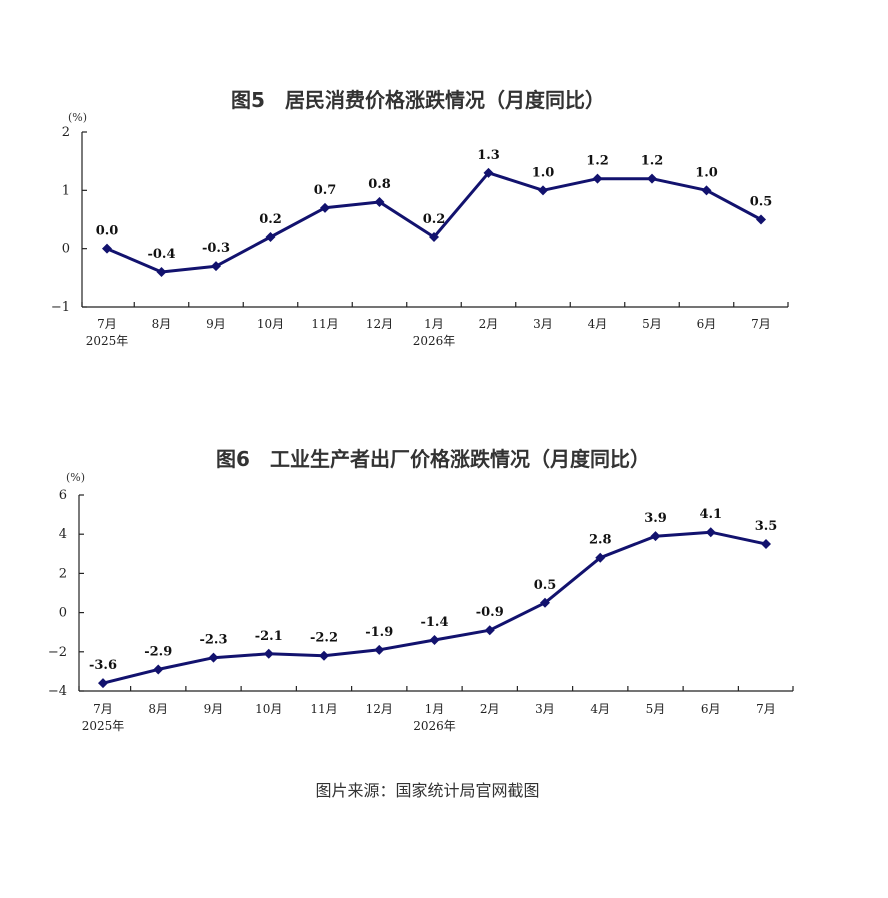 The image size is (888, 898). I want to click on y-tick-label: 4, so click(63, 534).